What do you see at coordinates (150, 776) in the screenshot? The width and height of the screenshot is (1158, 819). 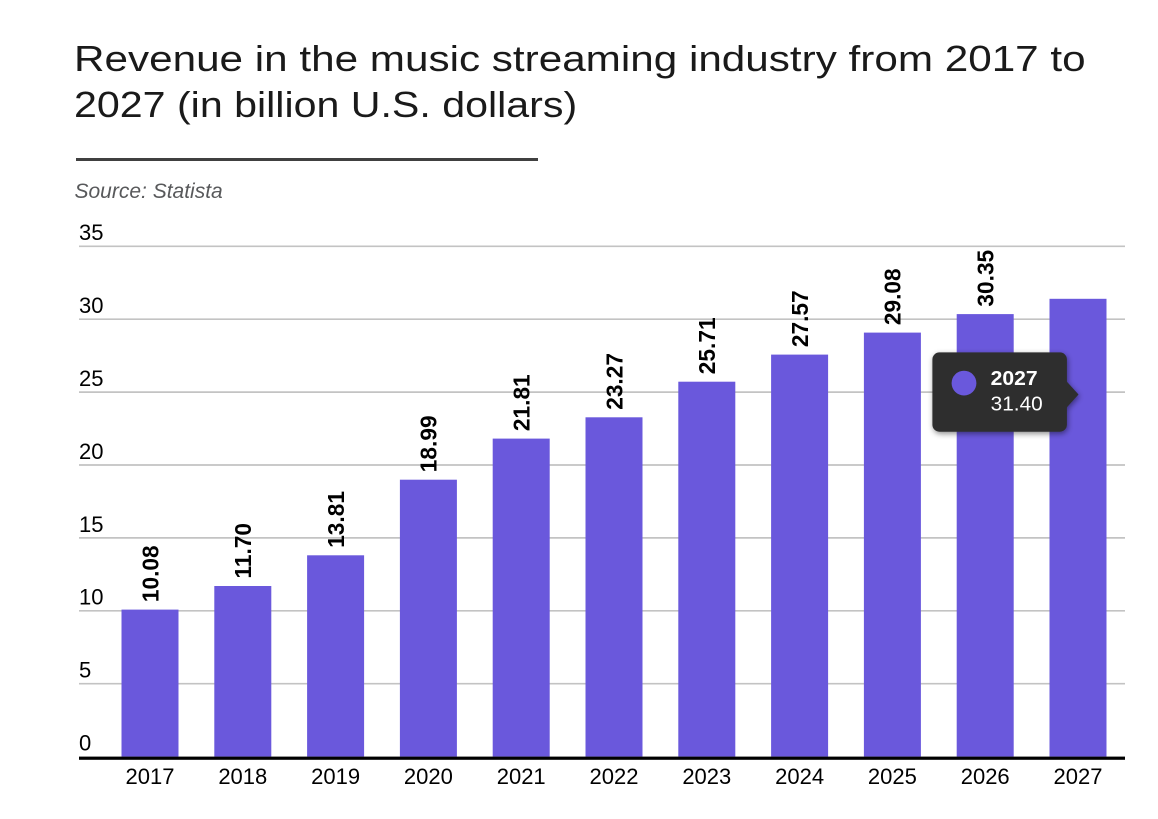 I see `svg-text: 2017` at bounding box center [150, 776].